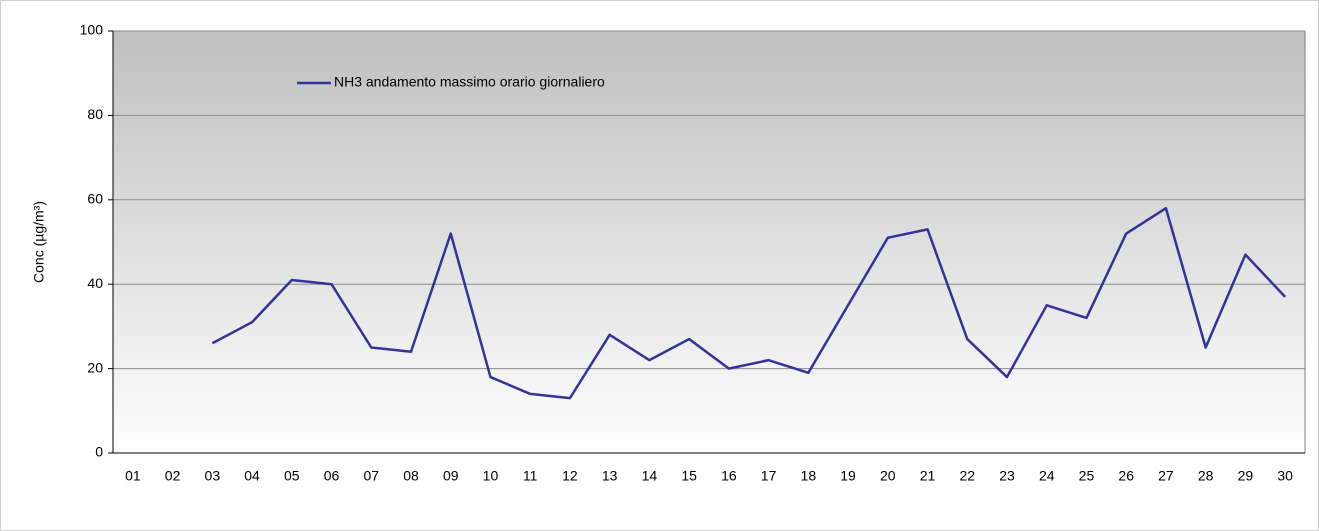  I want to click on x-tick-label: 21, so click(928, 476).